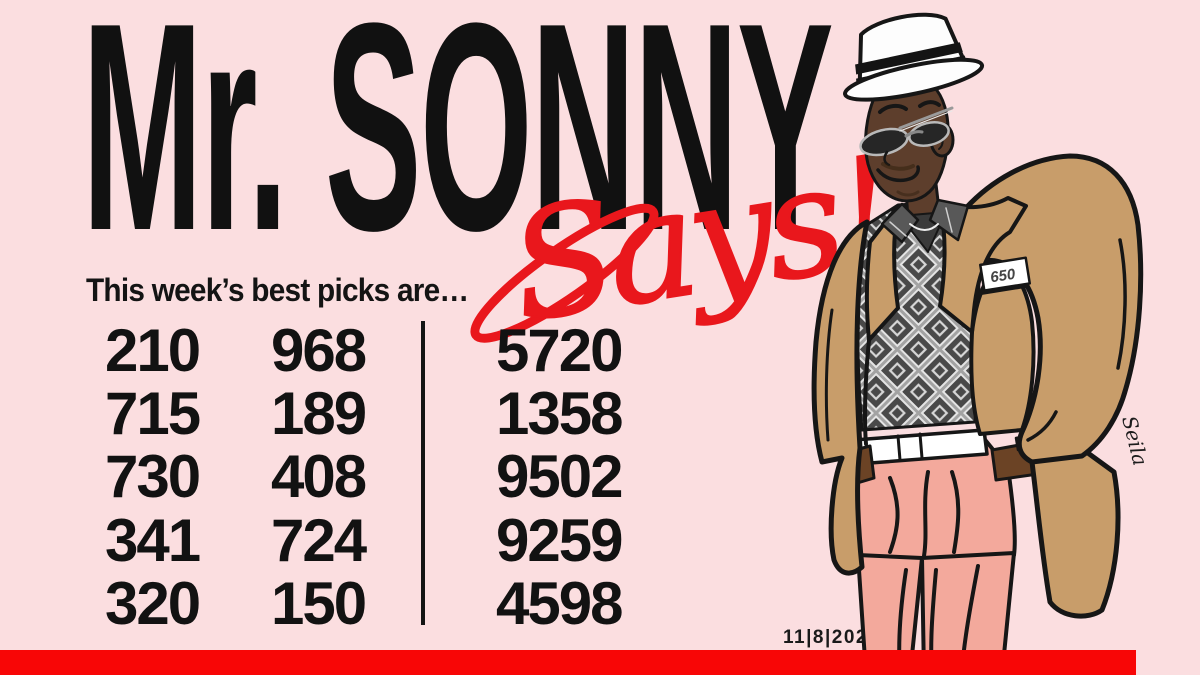  Describe the element at coordinates (153, 603) in the screenshot. I see `pick-number: 320` at that location.